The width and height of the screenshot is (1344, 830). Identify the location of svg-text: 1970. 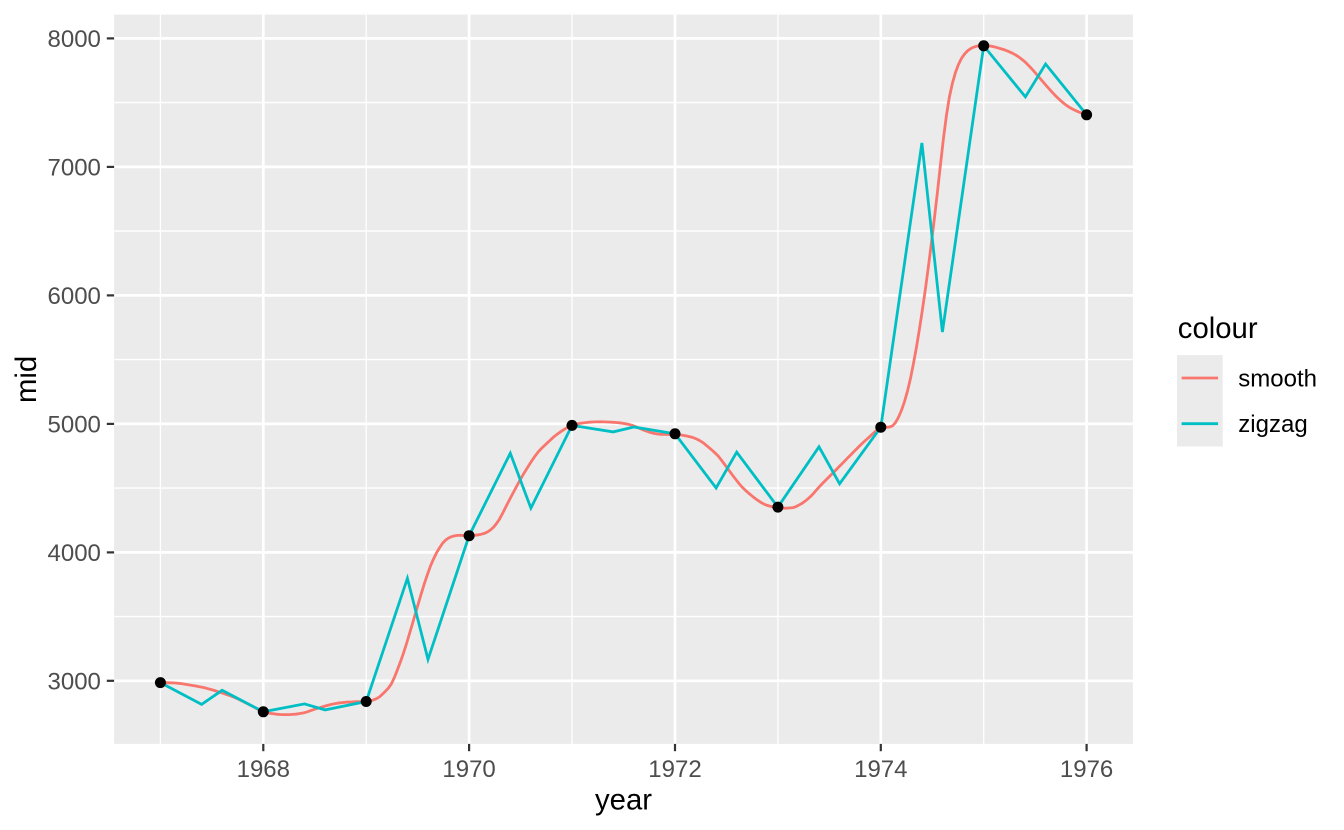
(468, 769).